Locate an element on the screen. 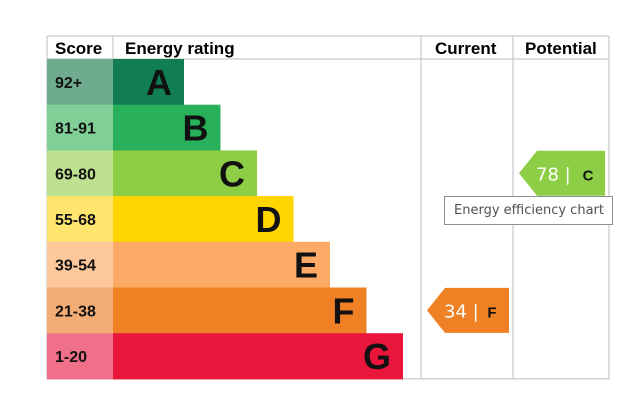 This screenshot has width=626, height=407. band-bar-f is located at coordinates (240, 310).